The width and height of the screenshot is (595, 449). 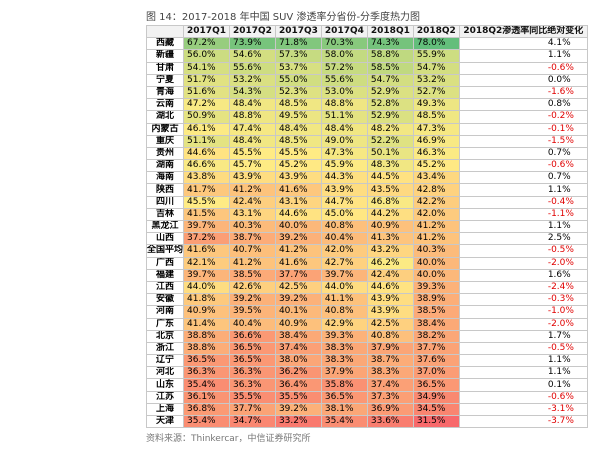 What do you see at coordinates (252, 92) in the screenshot?
I see `heat-cell: 54.3%` at bounding box center [252, 92].